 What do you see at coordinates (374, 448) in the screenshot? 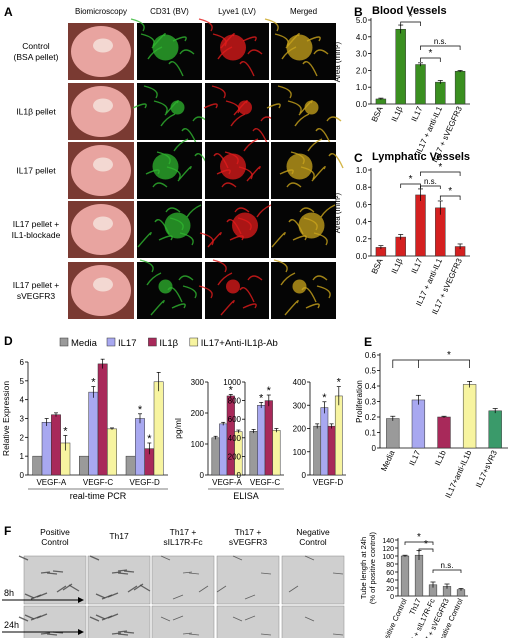
I see `y-tick-label: 0` at bounding box center [374, 448].